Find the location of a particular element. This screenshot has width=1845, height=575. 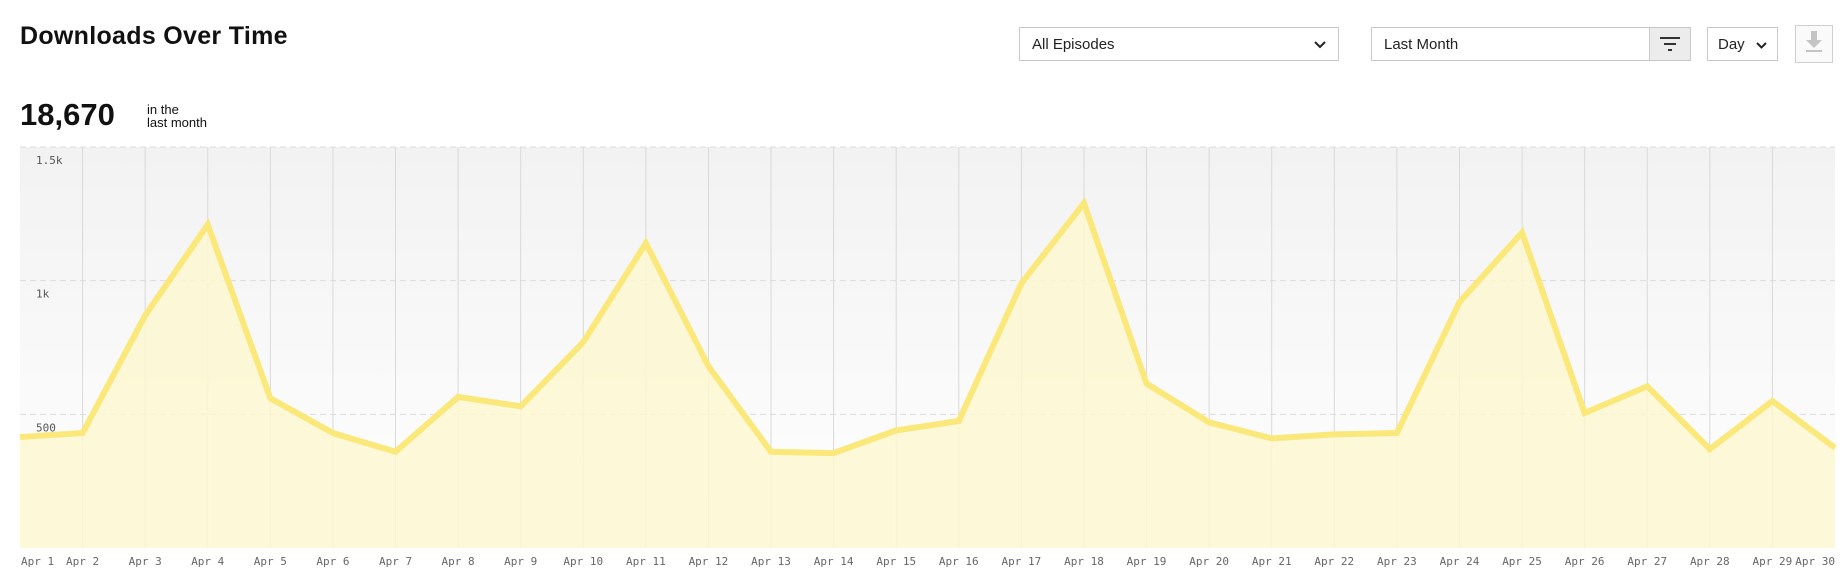

x-tick-label: Apr 12 is located at coordinates (709, 561).